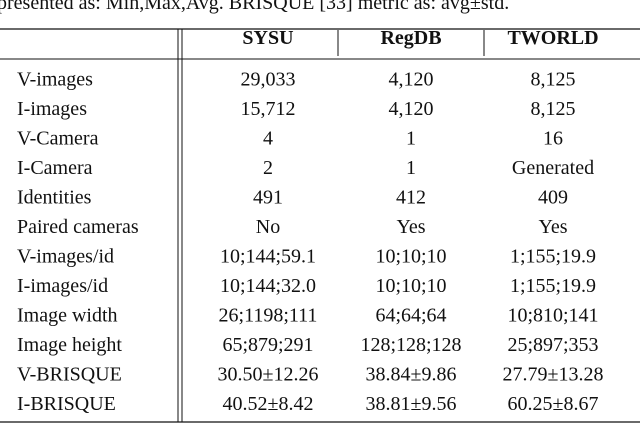 The width and height of the screenshot is (640, 424). What do you see at coordinates (553, 375) in the screenshot?
I see `cell: 27.79±13.28` at bounding box center [553, 375].